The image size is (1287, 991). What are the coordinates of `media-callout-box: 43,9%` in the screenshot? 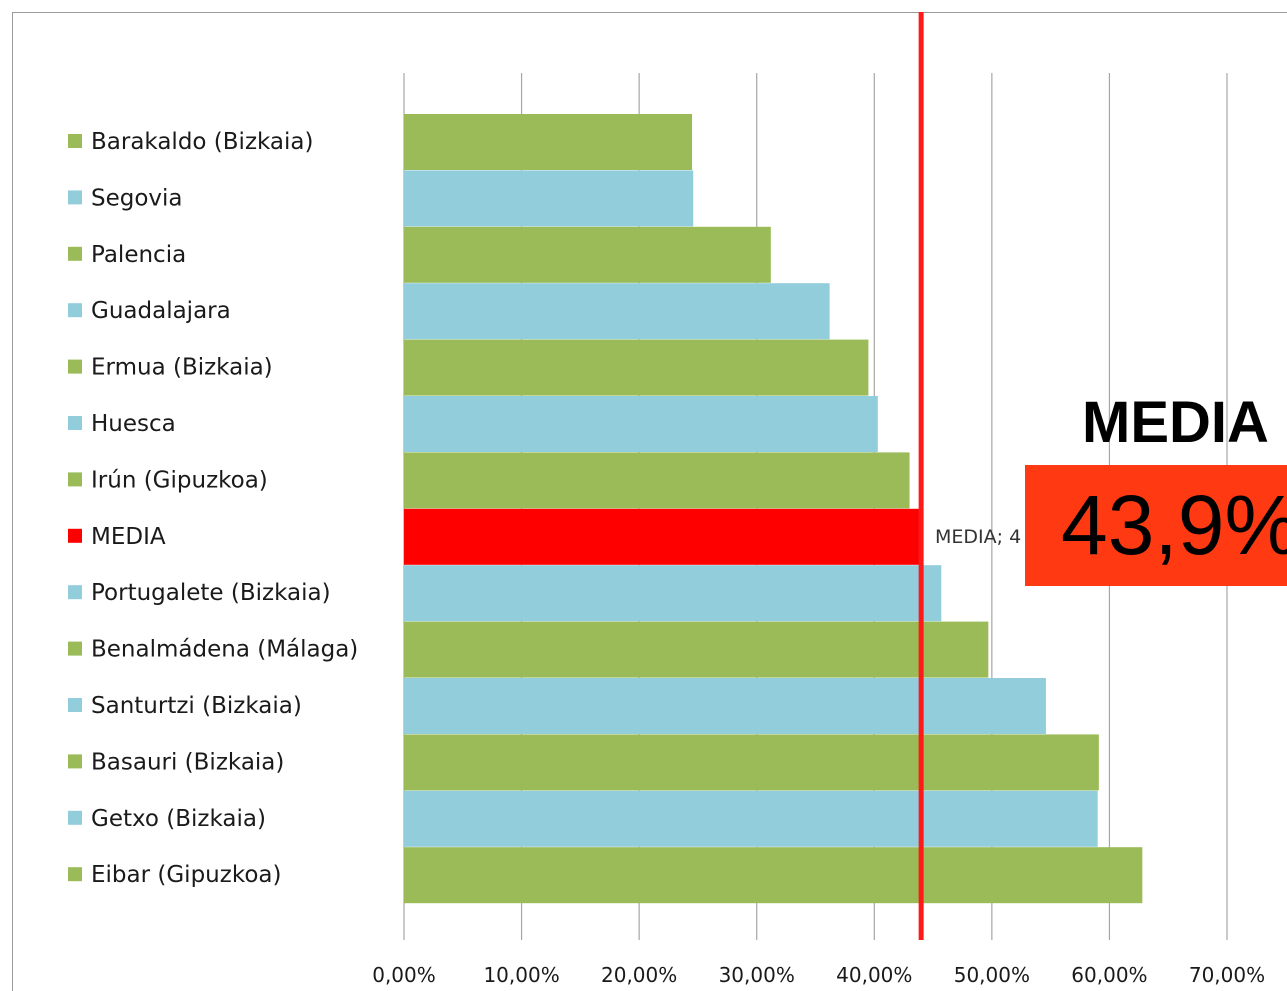 It's located at (1156, 525).